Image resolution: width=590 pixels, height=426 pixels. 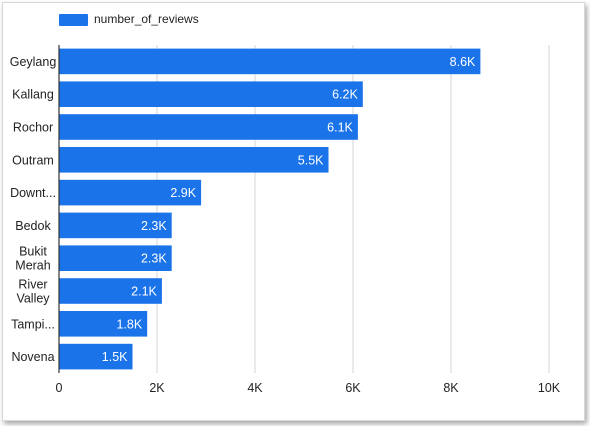 What do you see at coordinates (255, 388) in the screenshot?
I see `x-tick-label: 4K` at bounding box center [255, 388].